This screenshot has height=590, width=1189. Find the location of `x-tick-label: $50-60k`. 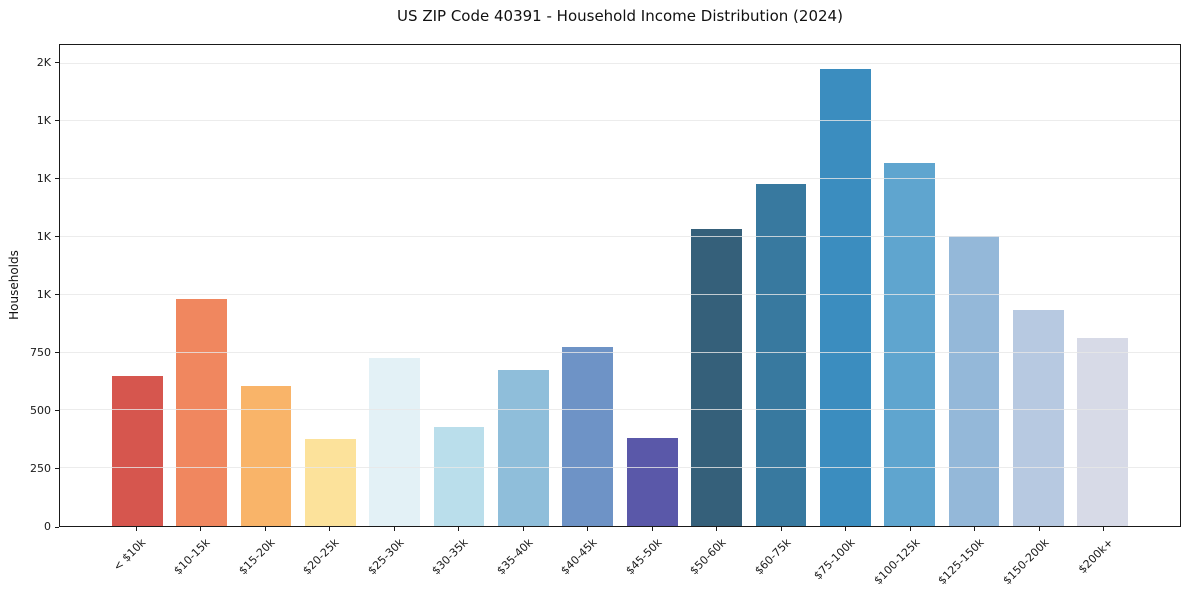

x-tick-label: $50-60k is located at coordinates (708, 557).